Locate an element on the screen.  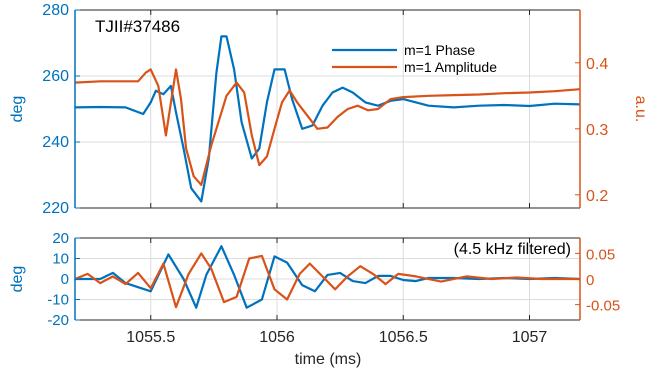
left-y-tick-label: -10 is located at coordinates (58, 300).